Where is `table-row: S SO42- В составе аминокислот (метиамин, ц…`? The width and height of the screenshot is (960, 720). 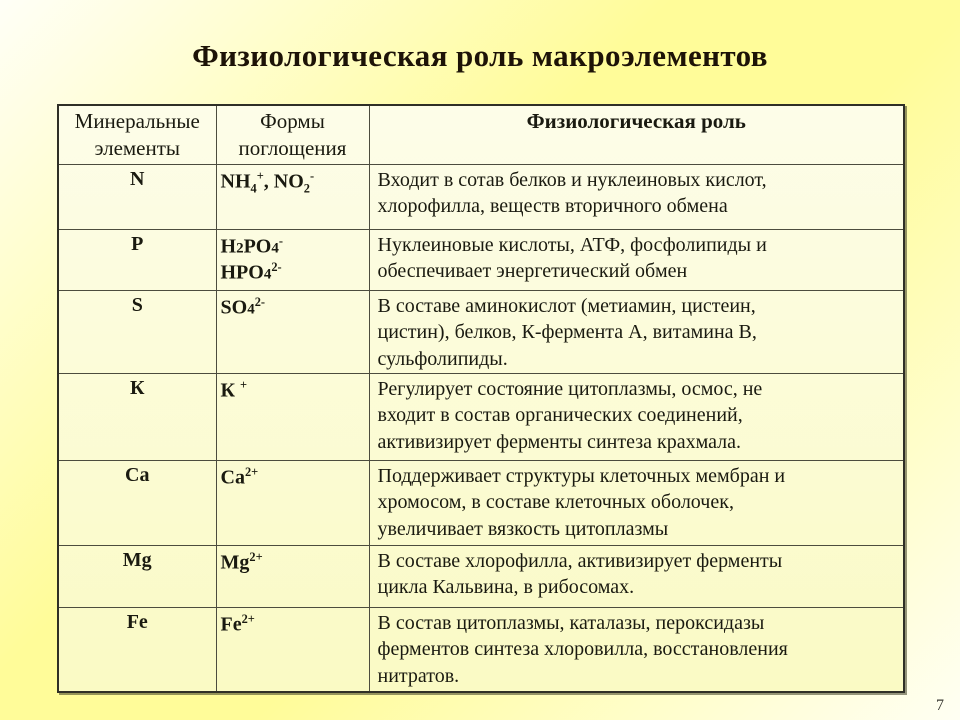
table-row: S SO42- В составе аминокислот (метиамин, ц… is located at coordinates (481, 331).